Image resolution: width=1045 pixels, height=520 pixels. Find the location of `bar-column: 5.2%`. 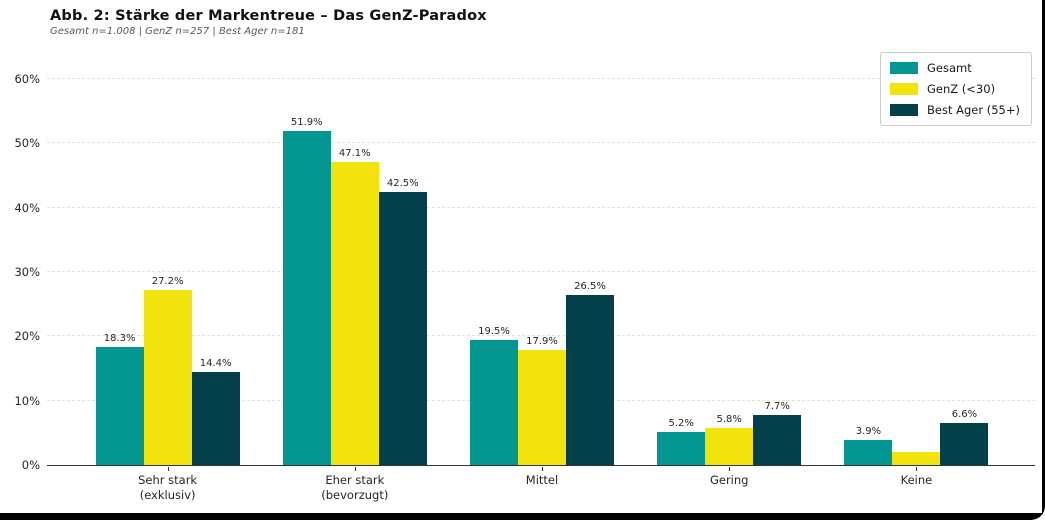

bar-column: 5.2% is located at coordinates (681, 441).